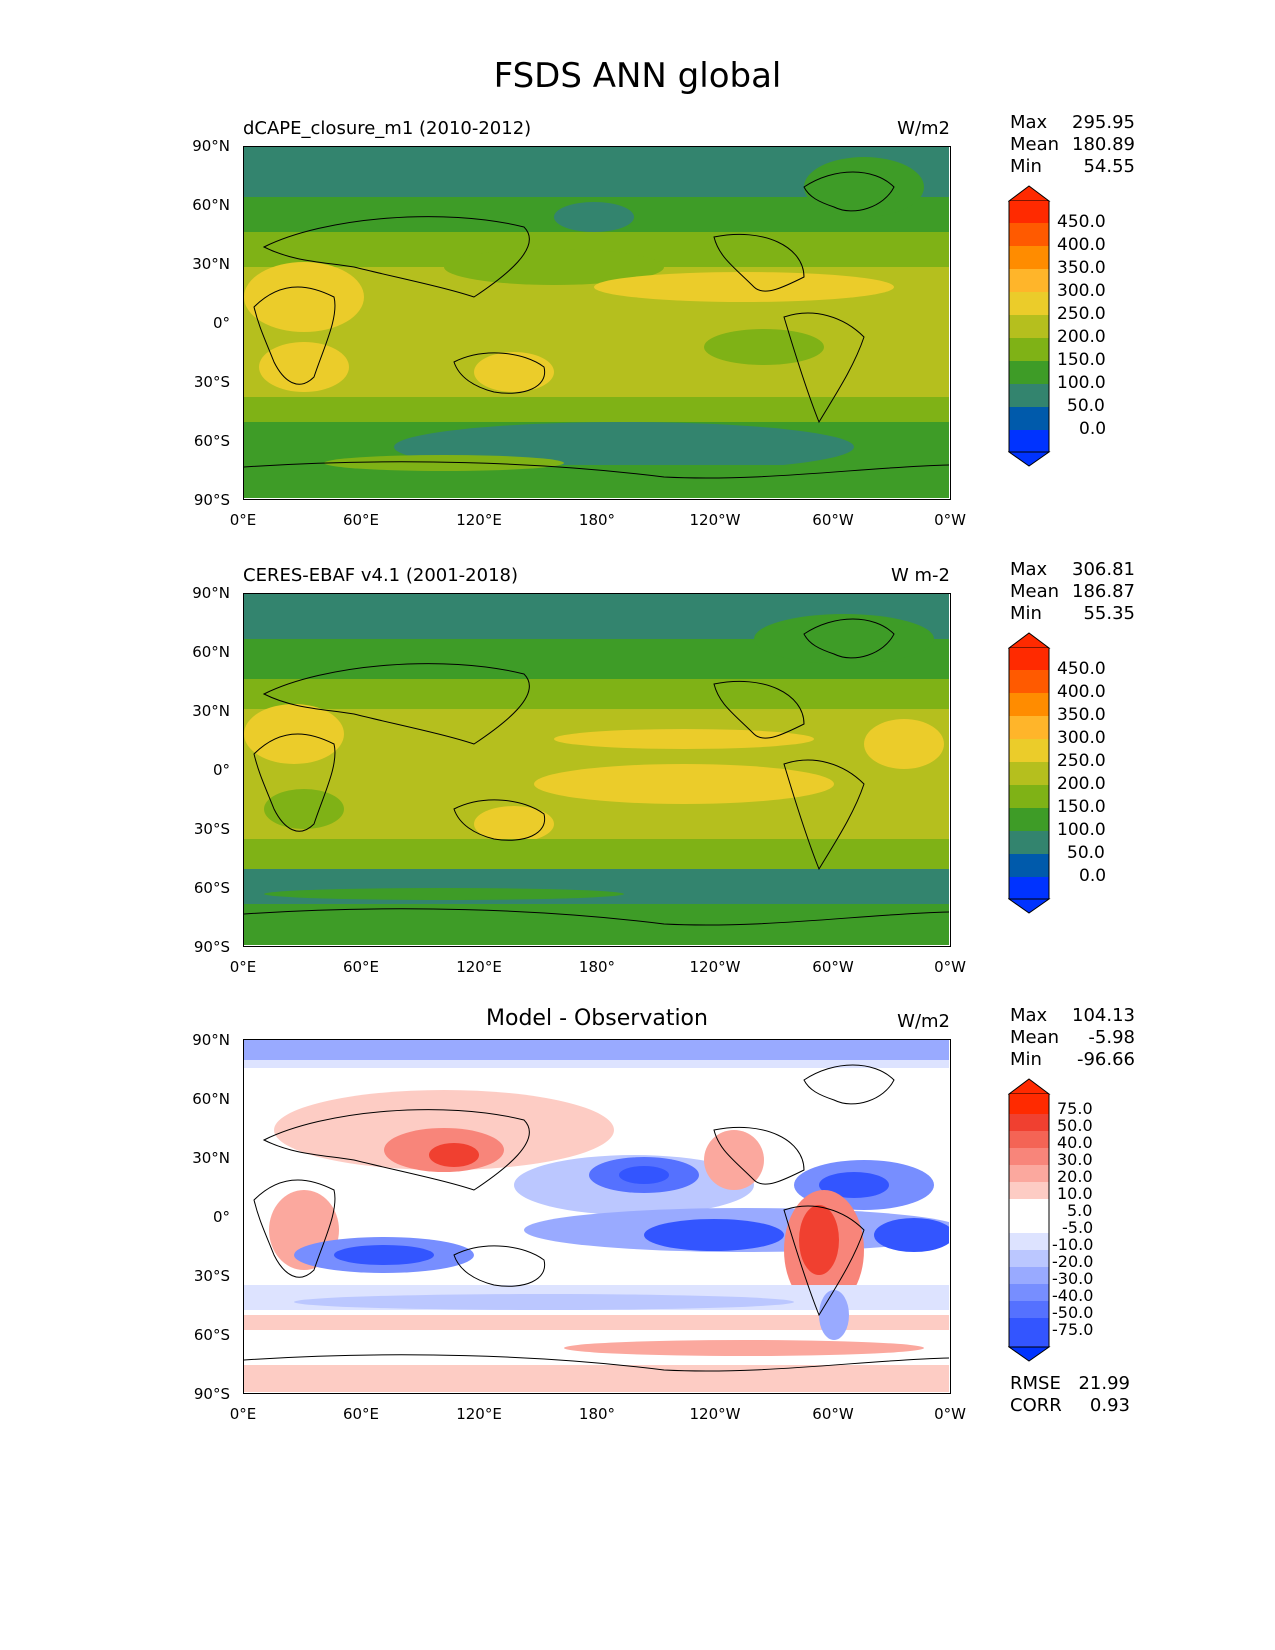  What do you see at coordinates (1075, 1159) in the screenshot?
I see `panel-3-colorbar-label: 30.0` at bounding box center [1075, 1159].